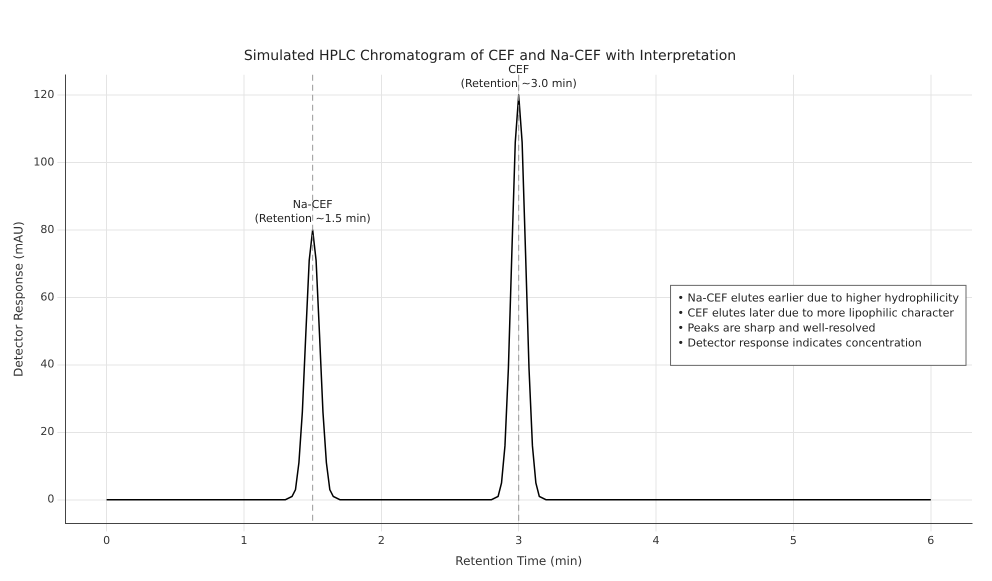  I want to click on y-tick-label: 120, so click(43, 94).